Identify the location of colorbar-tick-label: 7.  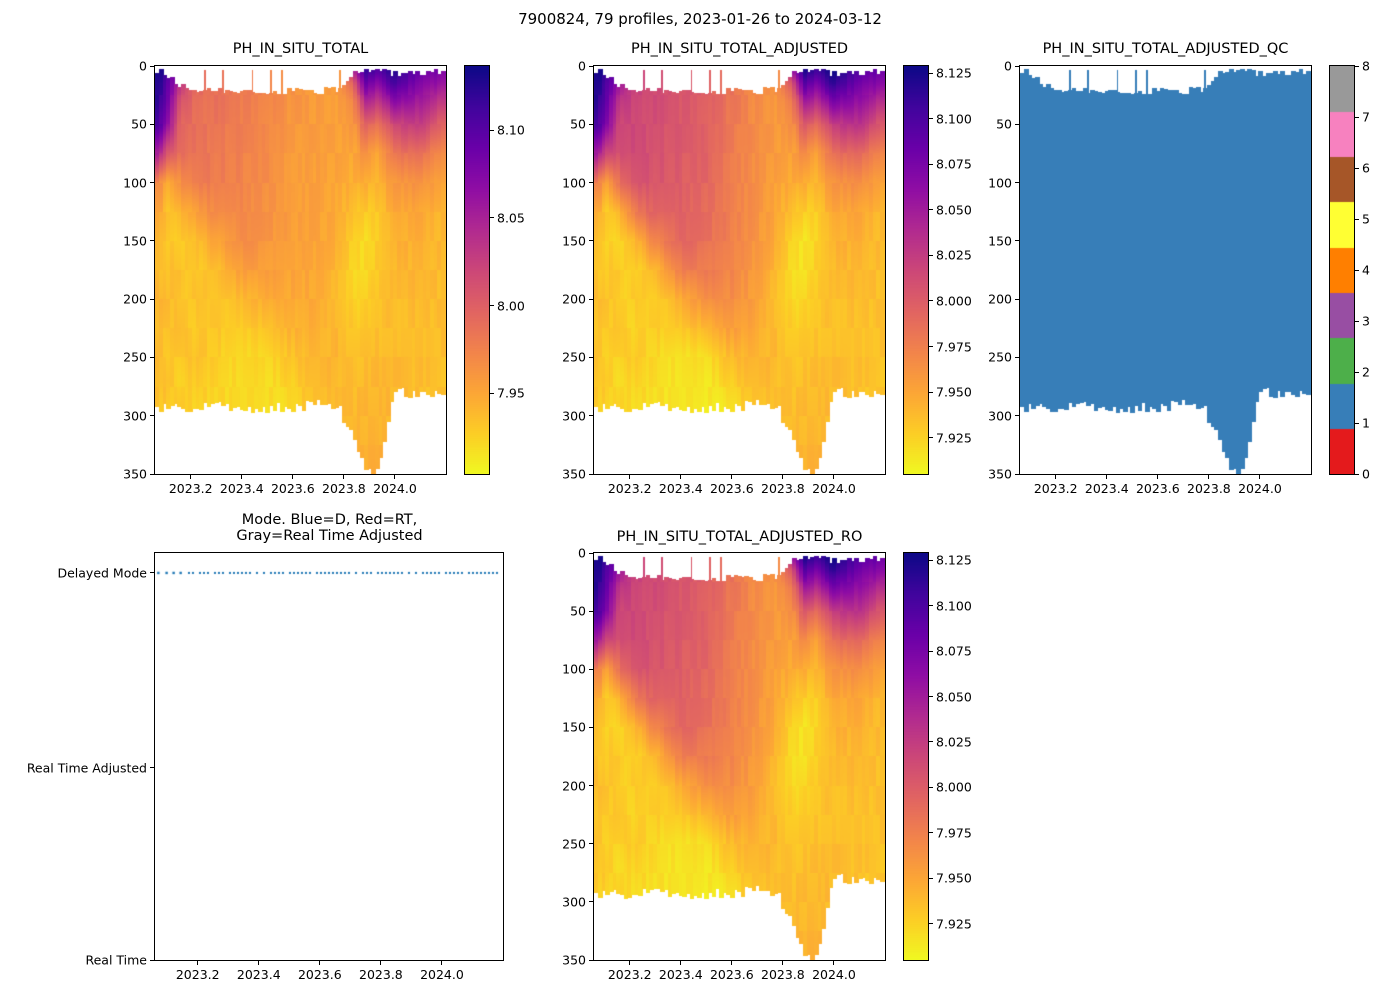
(1366, 117).